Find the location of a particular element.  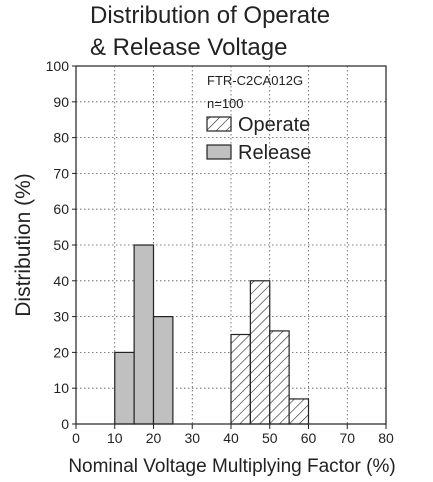

chart-title-line-1: Distribution of Operate is located at coordinates (210, 15).